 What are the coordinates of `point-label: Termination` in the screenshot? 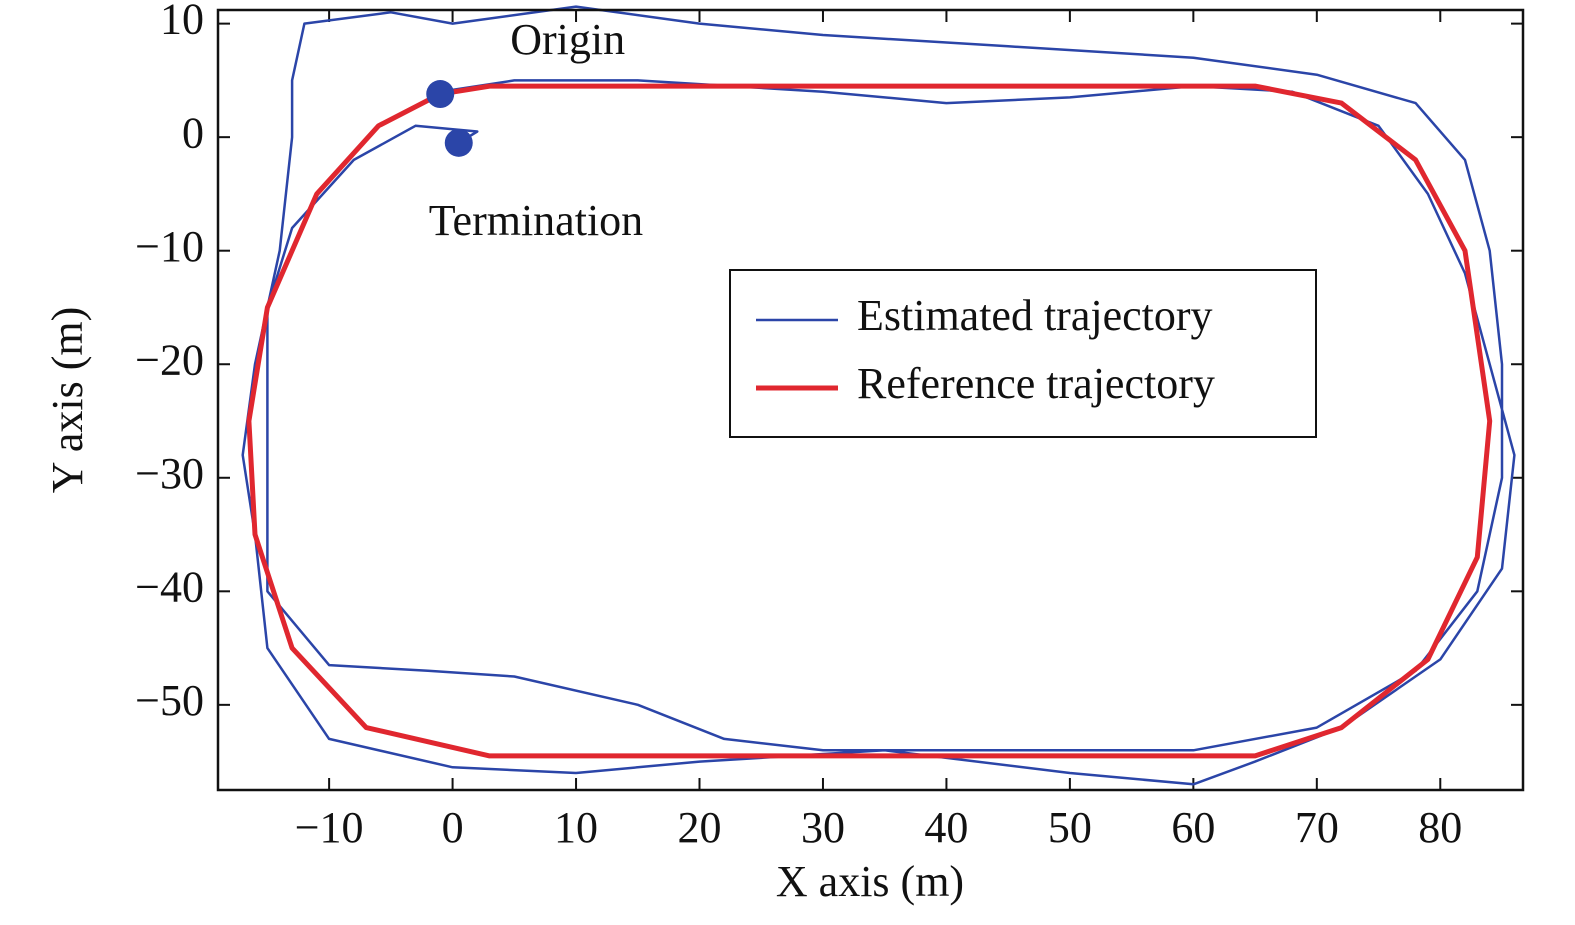 It's located at (536, 220).